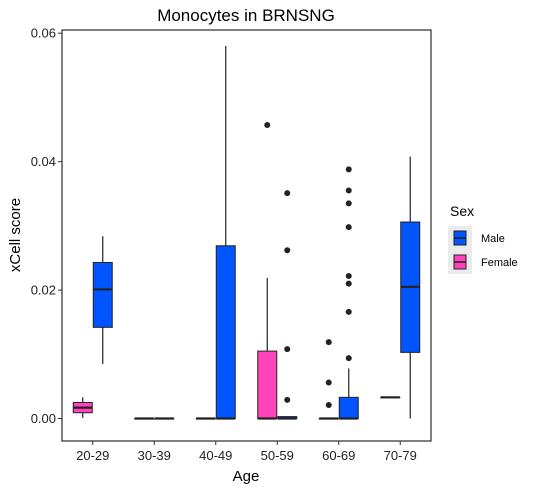 This screenshot has width=536, height=489. Describe the element at coordinates (43, 161) in the screenshot. I see `y-tick-label: 0.04` at that location.